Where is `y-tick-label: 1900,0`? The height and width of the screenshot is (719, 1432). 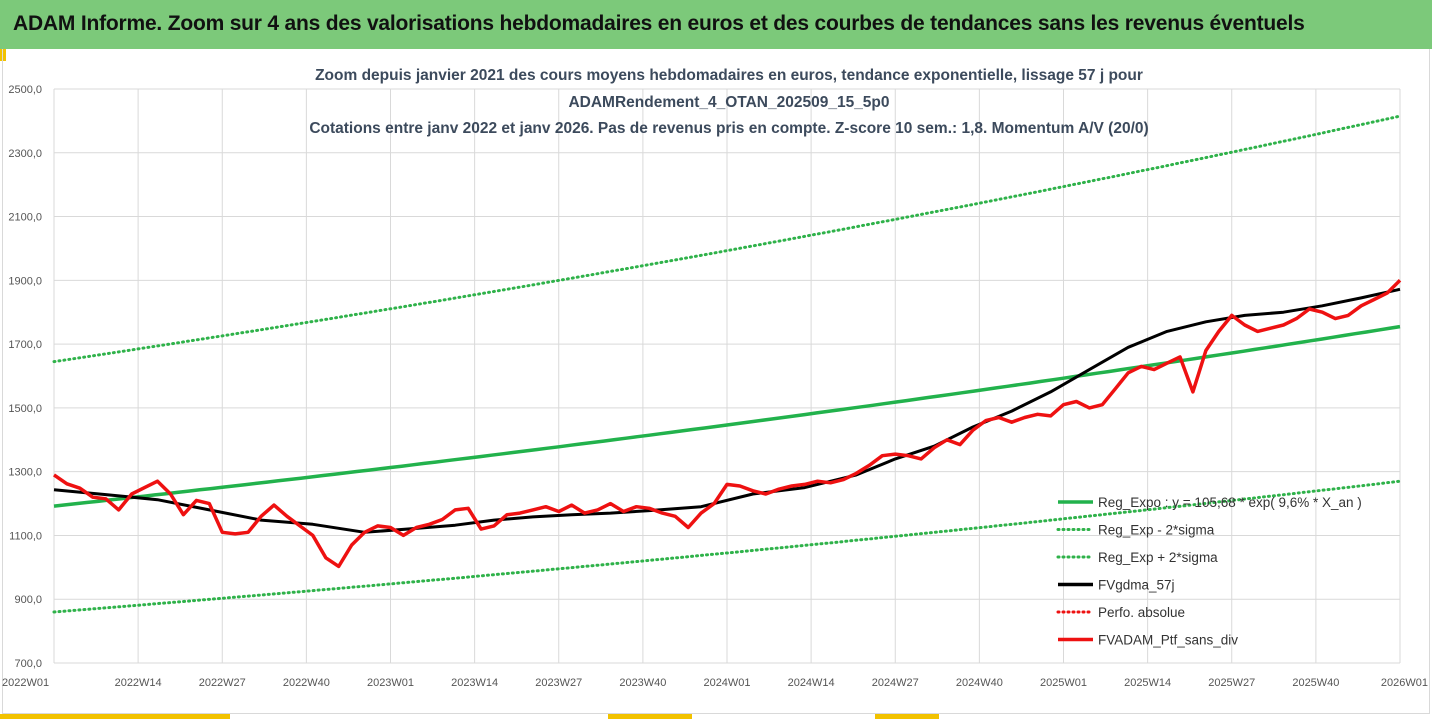 y-tick-label: 1900,0 is located at coordinates (25, 281).